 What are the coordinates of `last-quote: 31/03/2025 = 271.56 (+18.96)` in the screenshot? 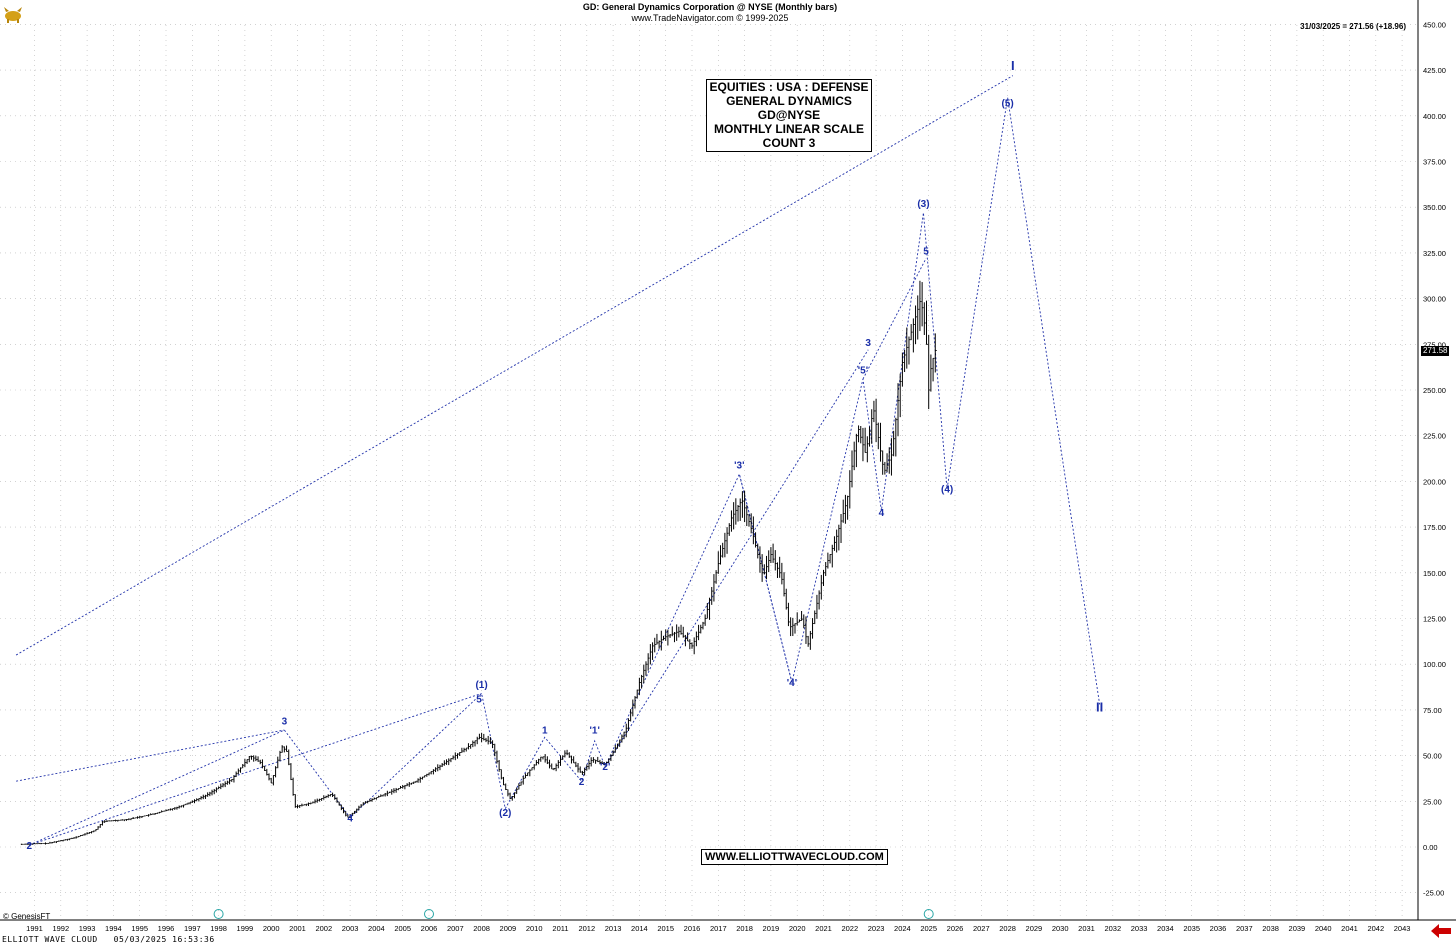 It's located at (1353, 26).